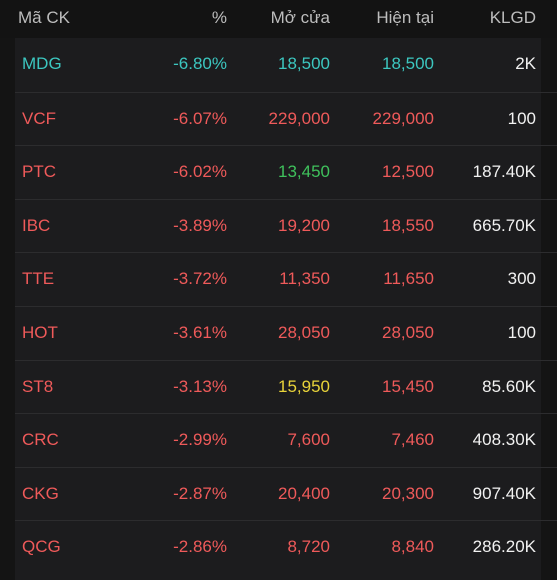 This screenshot has width=557, height=580. What do you see at coordinates (304, 63) in the screenshot?
I see `open-price: 18,500` at bounding box center [304, 63].